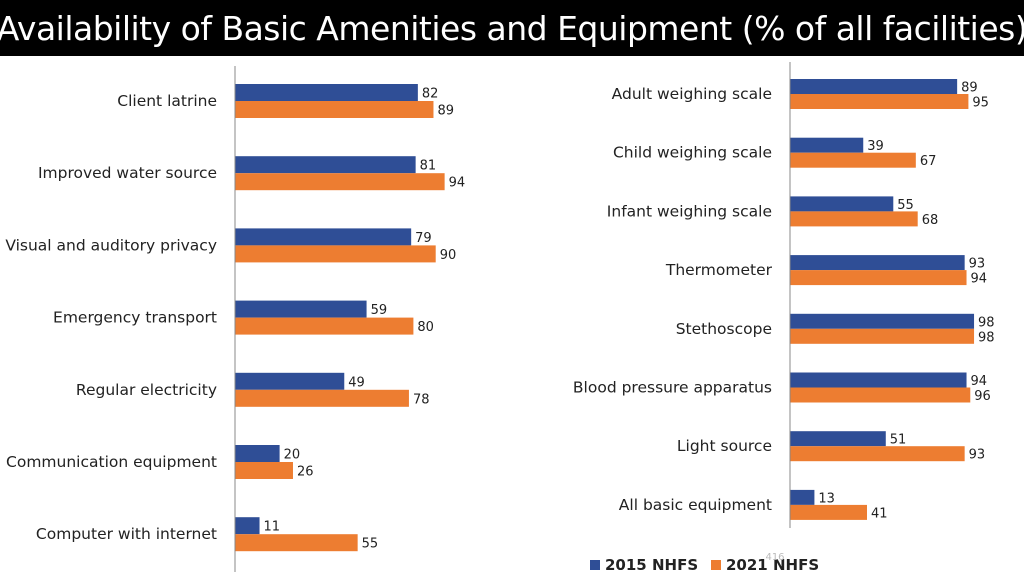 The height and width of the screenshot is (581, 1024). What do you see at coordinates (428, 166) in the screenshot?
I see `data-label-left-1-s0: 81` at bounding box center [428, 166].